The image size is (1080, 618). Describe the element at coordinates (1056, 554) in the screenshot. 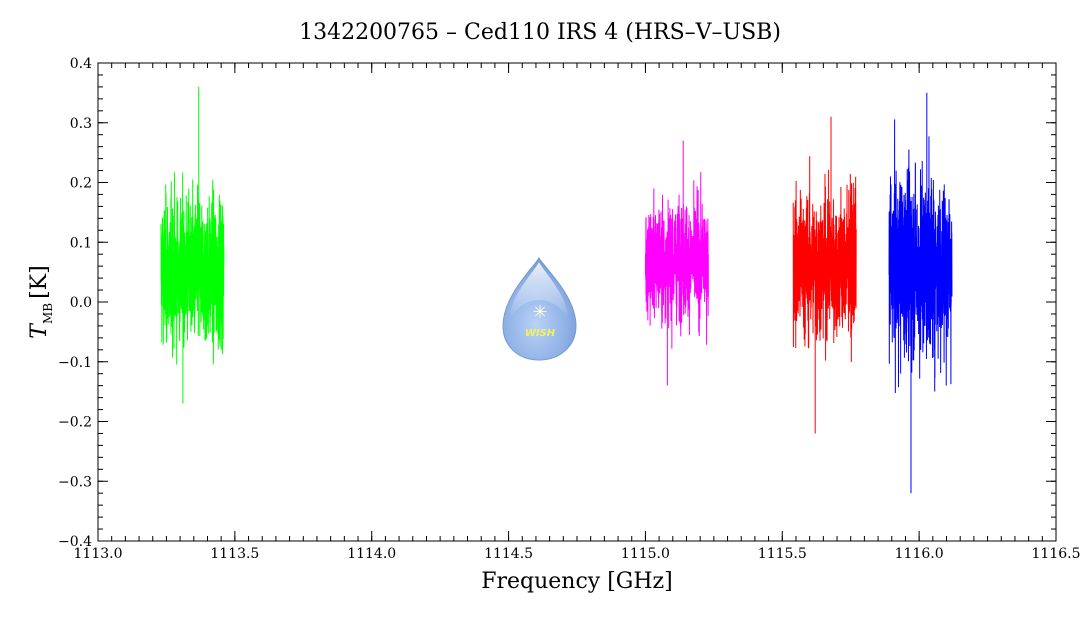

I see `x-tick-label: 1116.5` at that location.